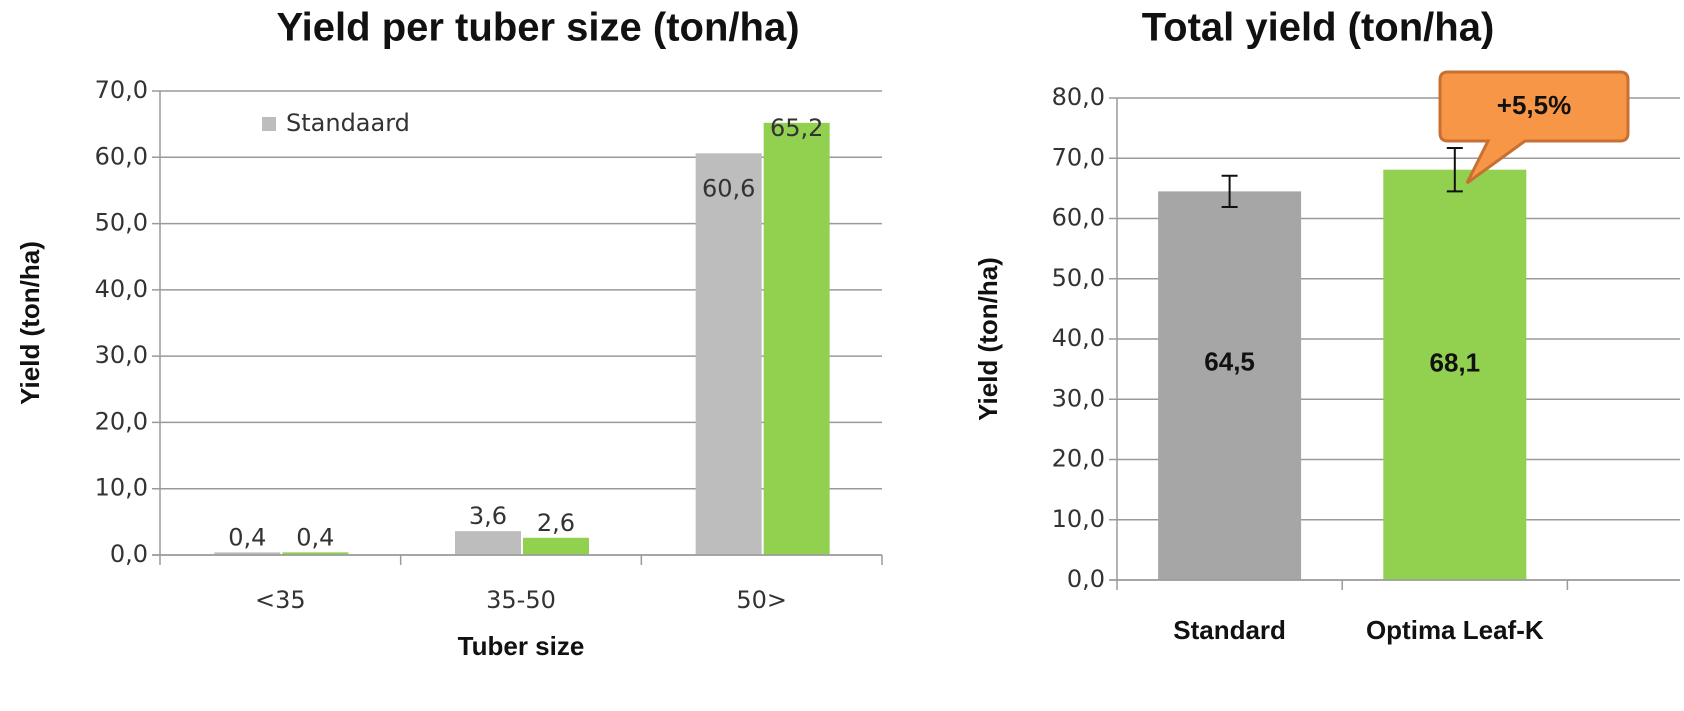  Describe the element at coordinates (1455, 630) in the screenshot. I see `x-tick-label: Optima Leaf-K` at that location.